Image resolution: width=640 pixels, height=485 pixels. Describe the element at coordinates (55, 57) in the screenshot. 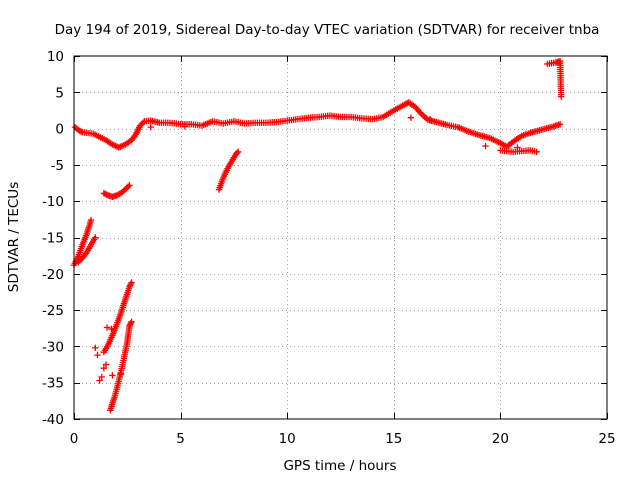

I see `y-tick-label: 10` at that location.